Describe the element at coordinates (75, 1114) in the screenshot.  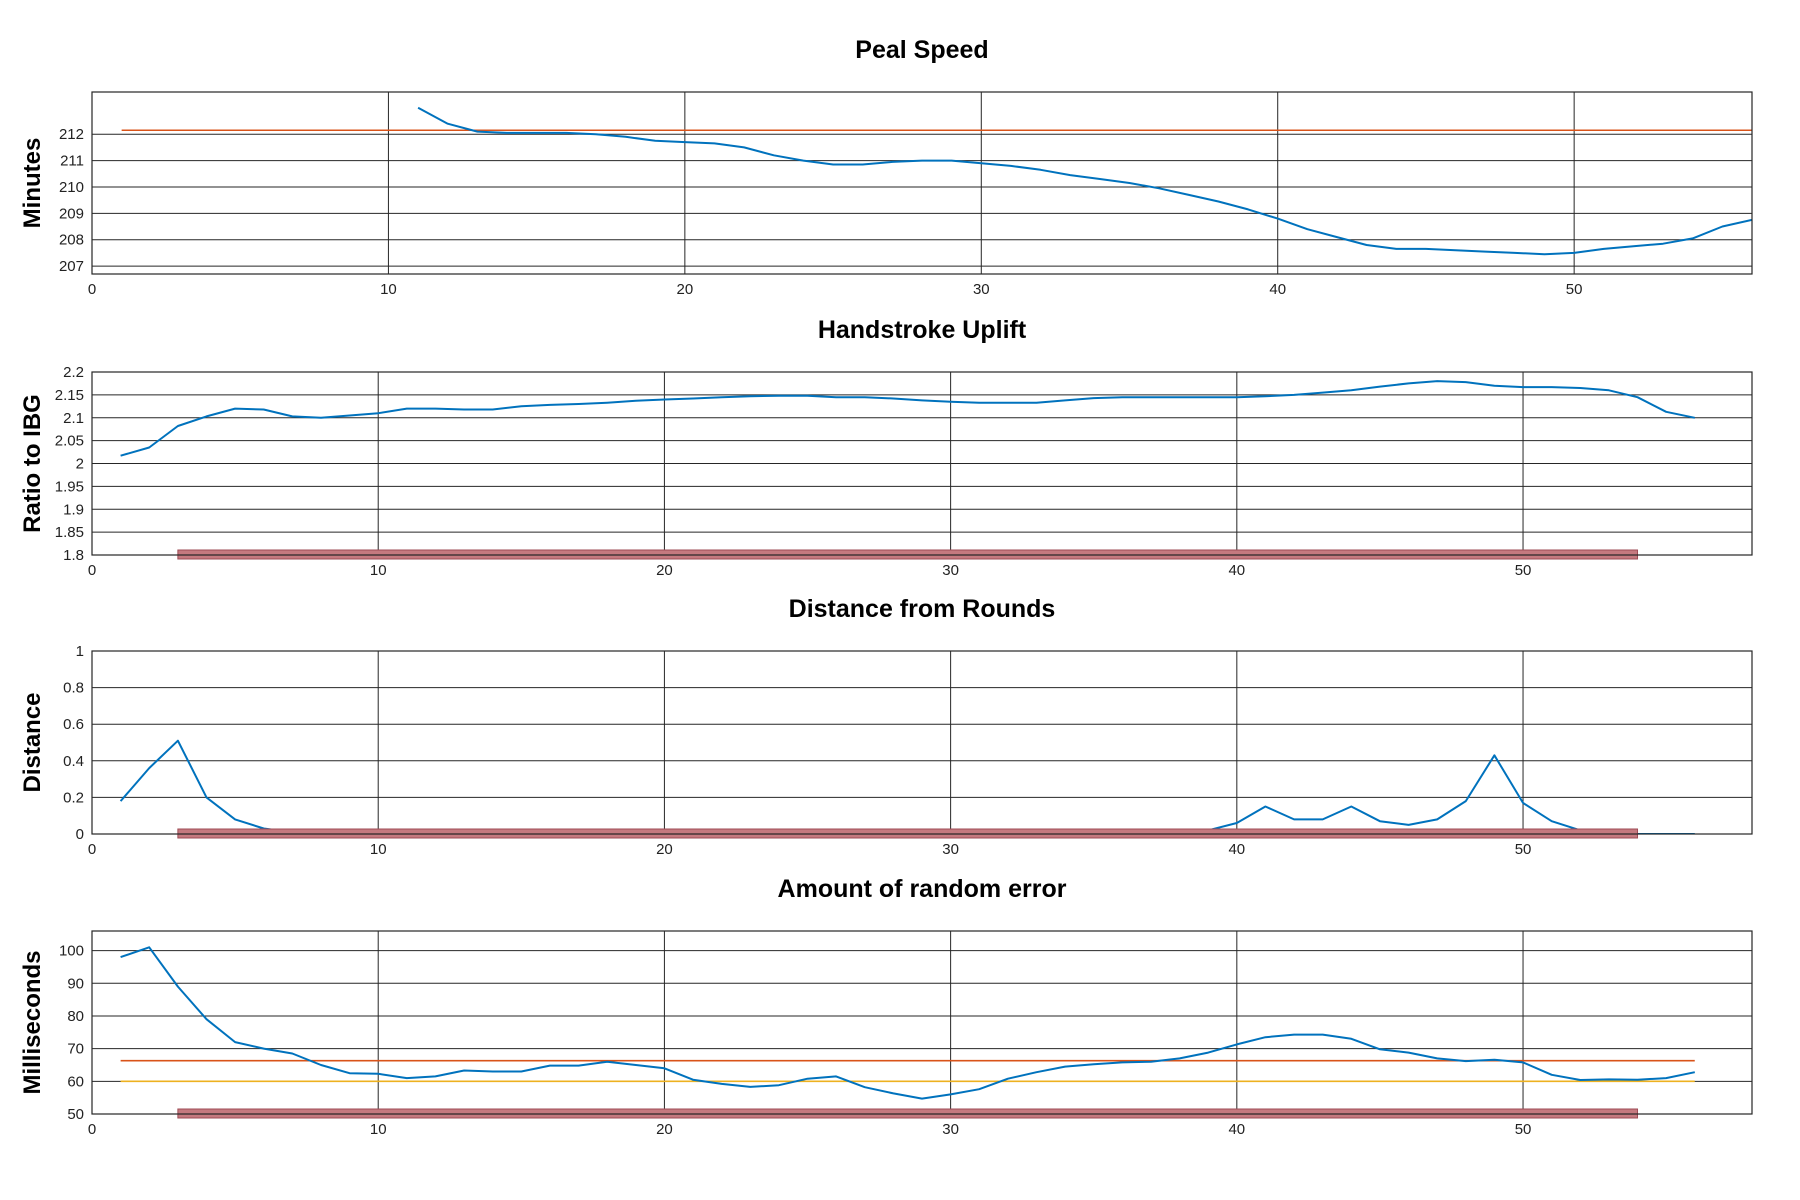
I see `y-tick-label: 50` at that location.